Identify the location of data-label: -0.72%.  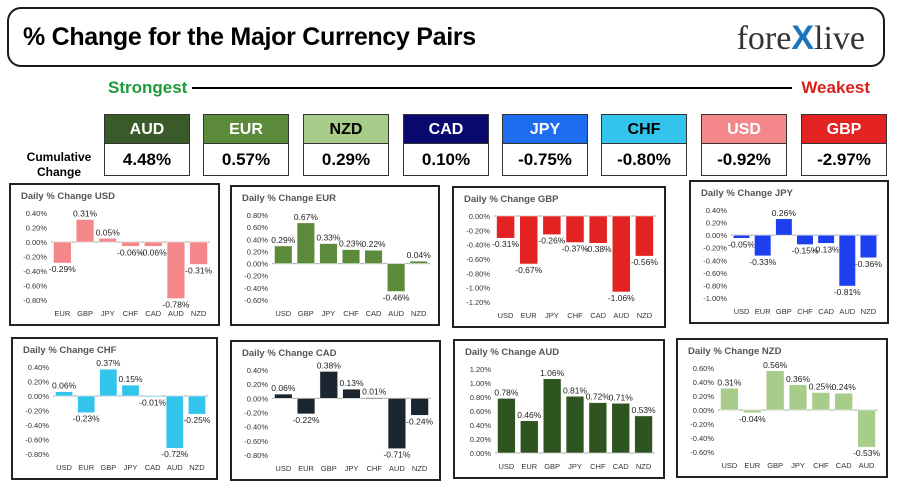
(174, 454).